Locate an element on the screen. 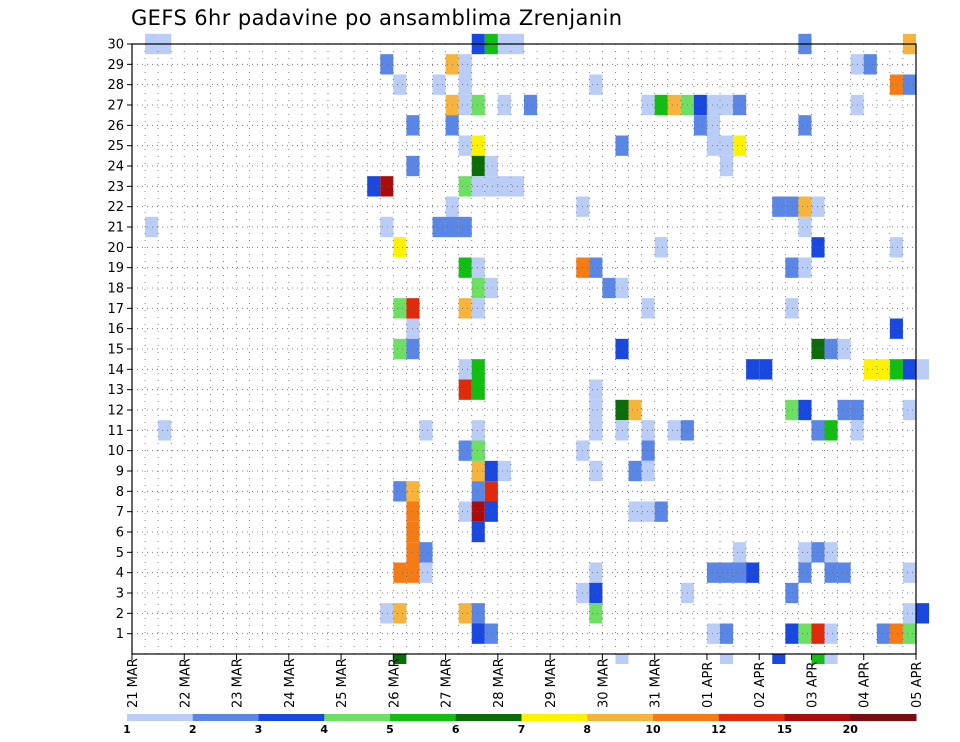 The width and height of the screenshot is (960, 742). y-tick-label: 19 is located at coordinates (115, 268).